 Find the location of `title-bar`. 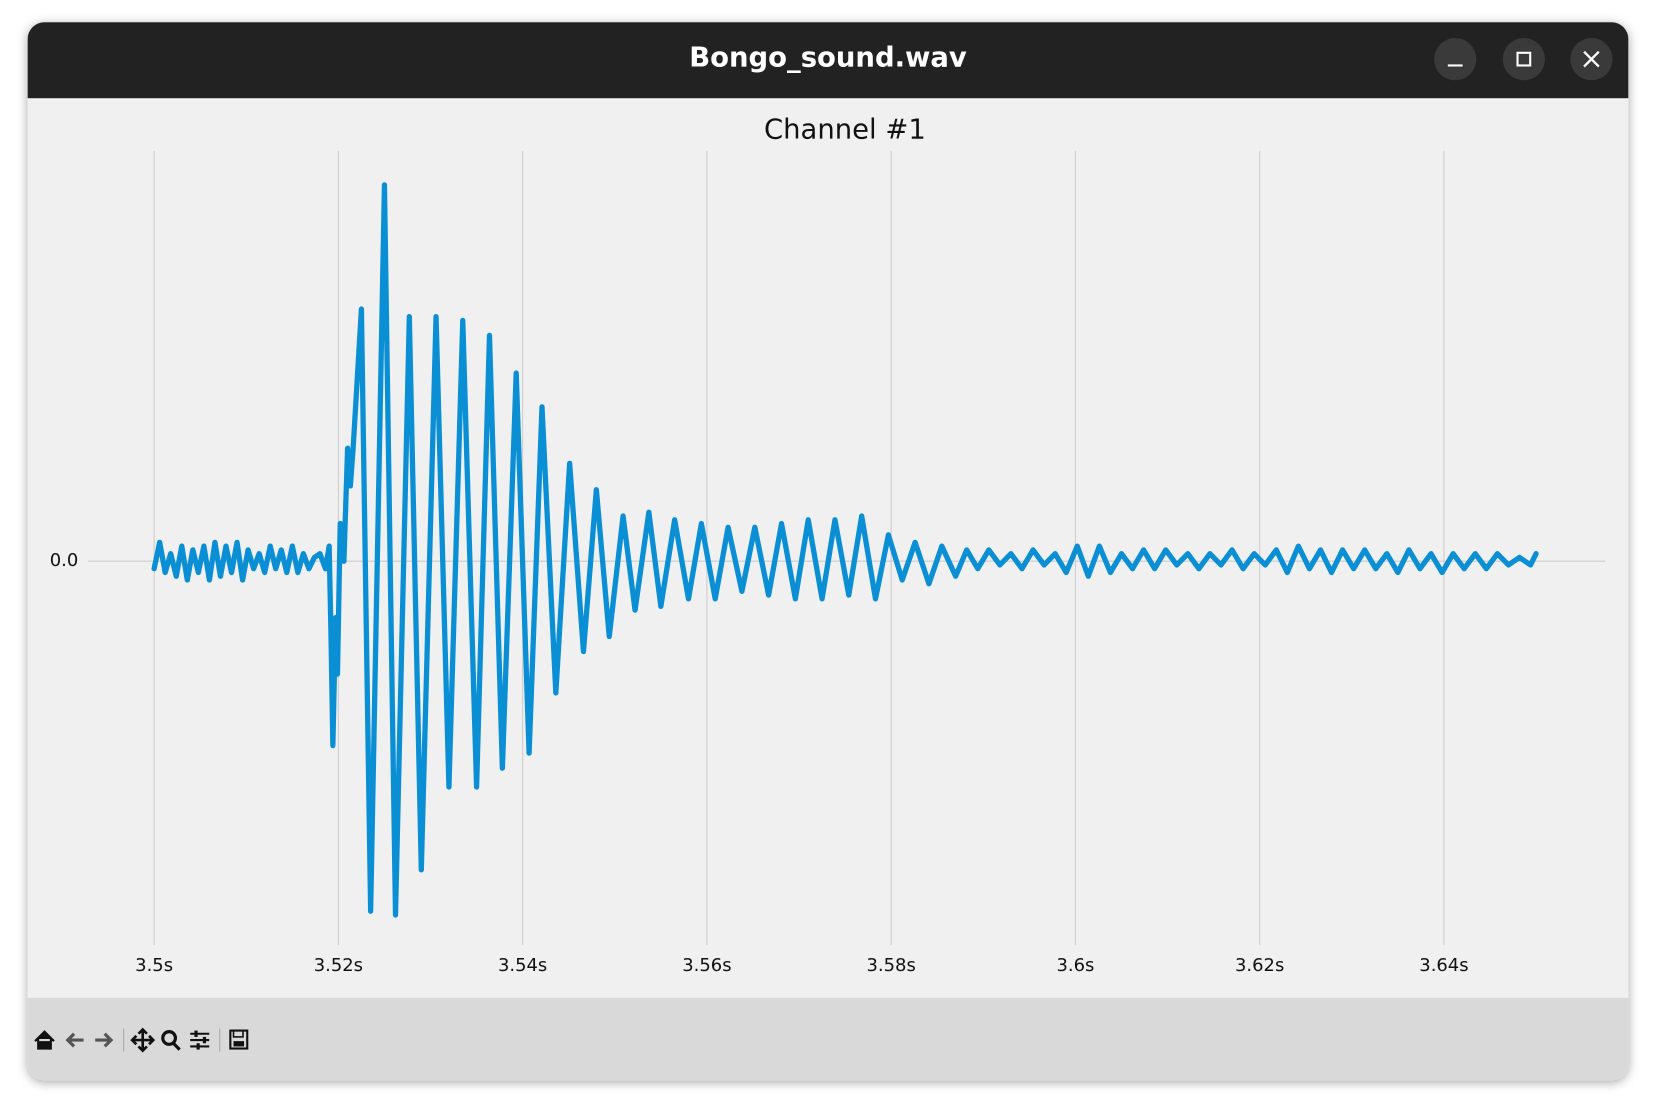

title-bar is located at coordinates (828, 60).